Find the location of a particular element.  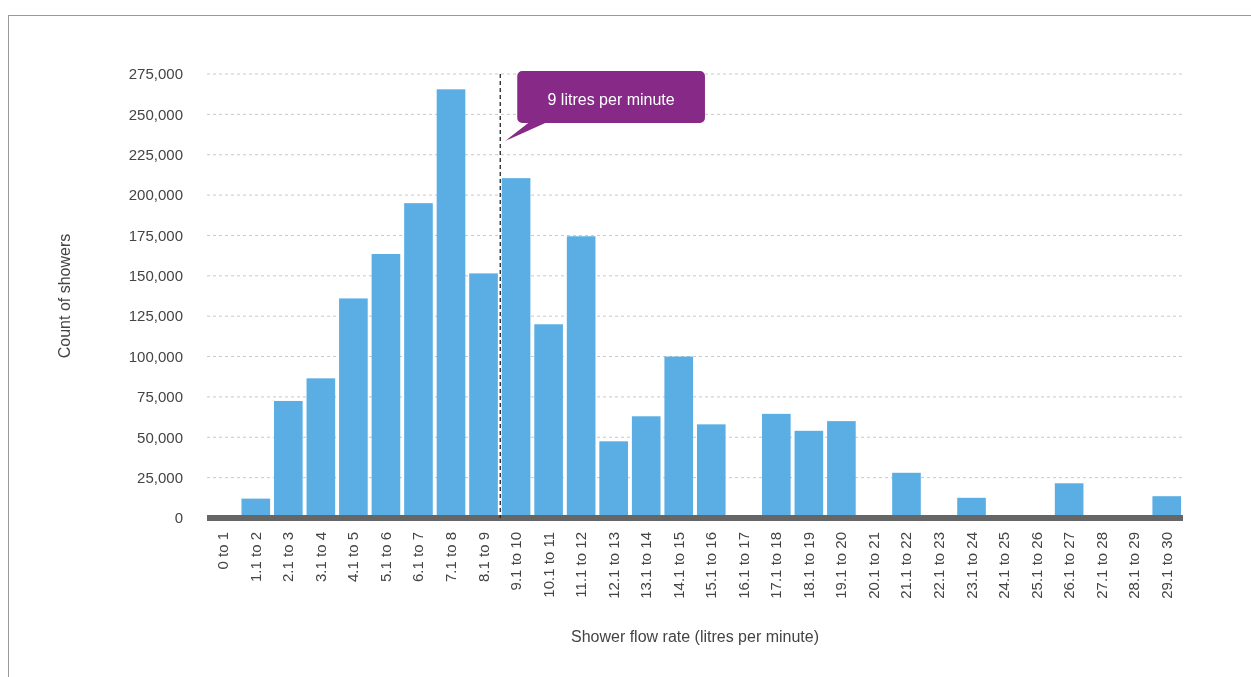

x-tick-label: 21.1 to 22 is located at coordinates (906, 565).